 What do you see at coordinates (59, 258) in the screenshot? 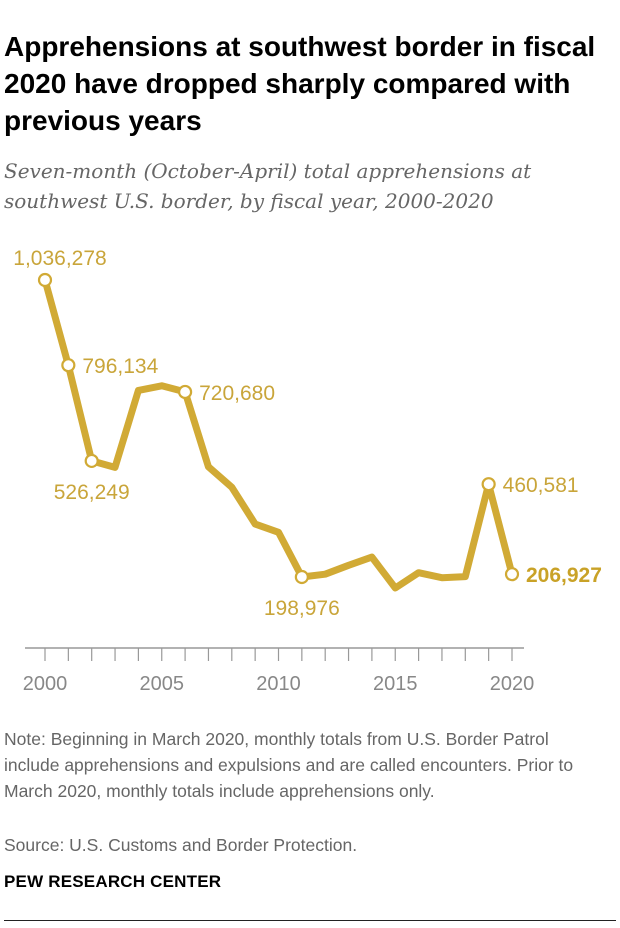
I see `data-label: 1,036,278` at bounding box center [59, 258].